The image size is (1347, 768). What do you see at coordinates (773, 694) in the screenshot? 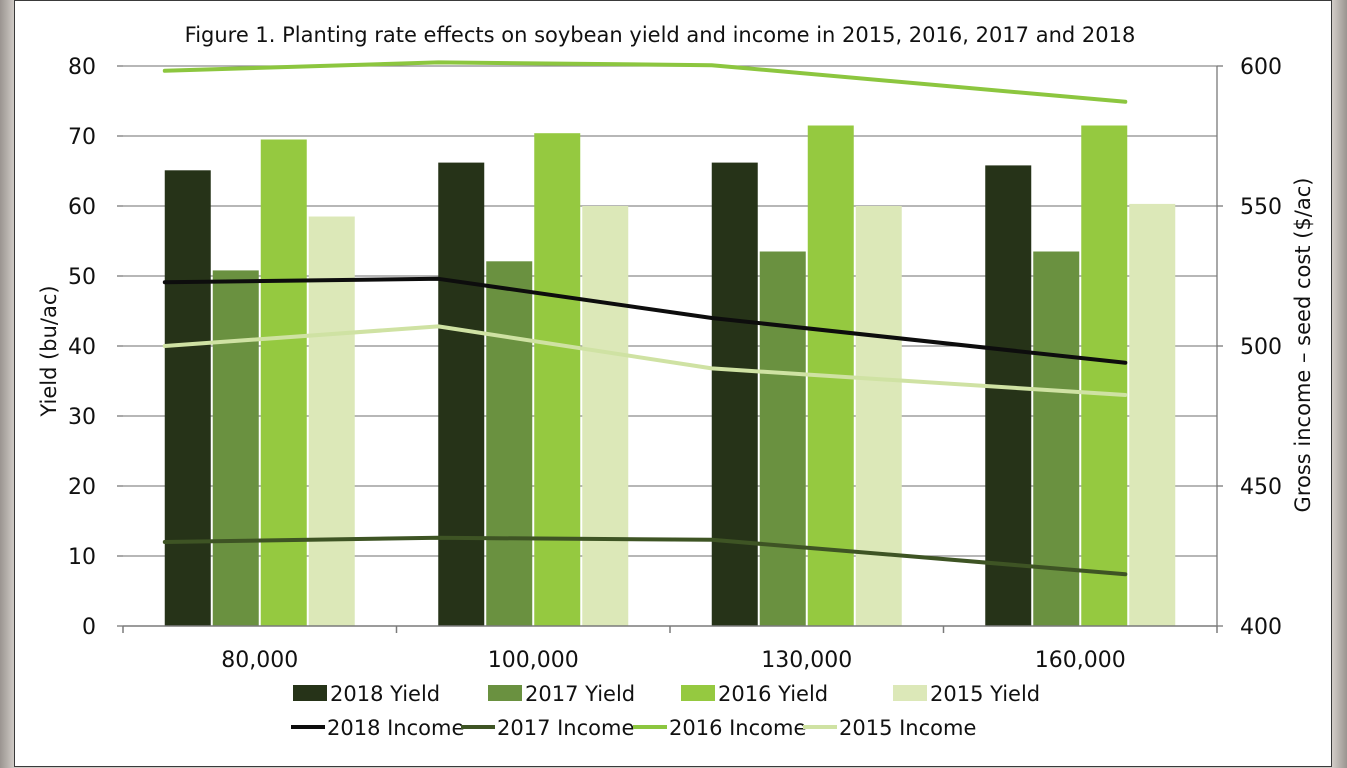
I see `legend-label: 2016 Yield` at bounding box center [773, 694].